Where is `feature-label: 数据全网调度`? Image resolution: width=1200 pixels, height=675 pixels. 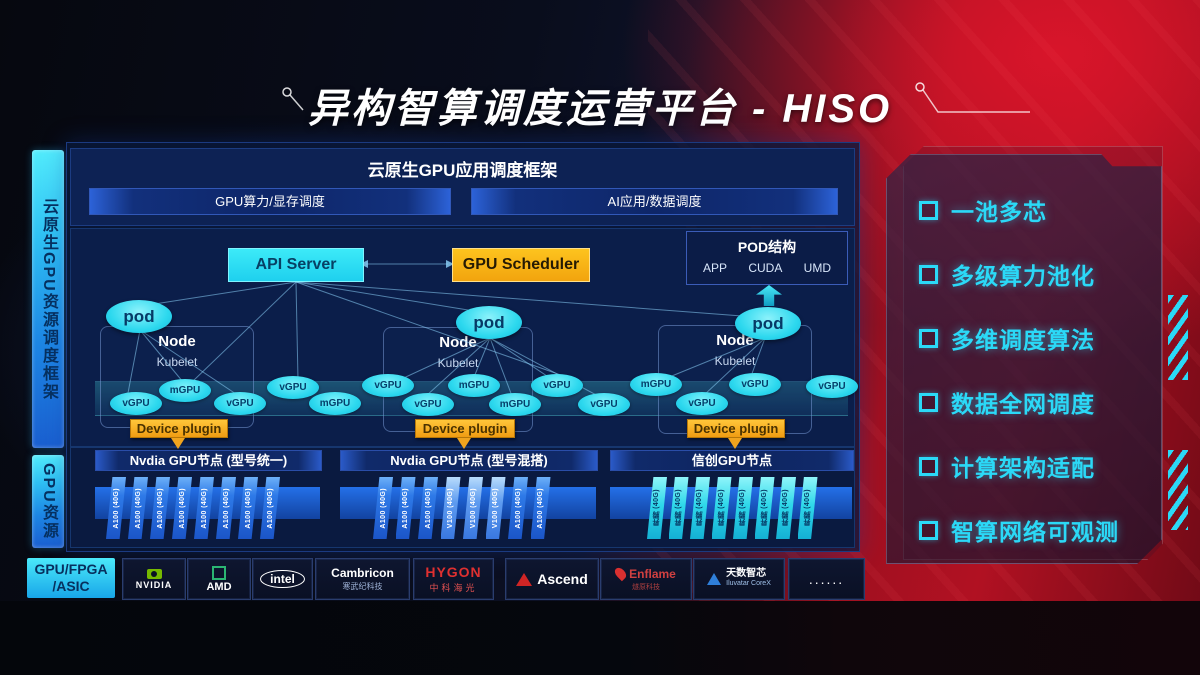
feature-label: 数据全网调度 is located at coordinates (1023, 404).